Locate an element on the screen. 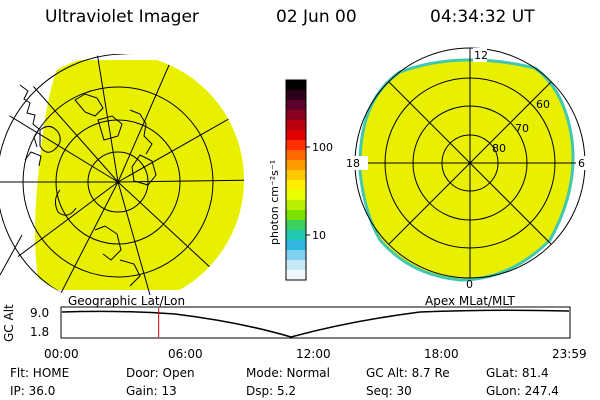 Image resolution: width=600 pixels, height=400 pixels. altitude-xtick: 18:00 is located at coordinates (441, 354).